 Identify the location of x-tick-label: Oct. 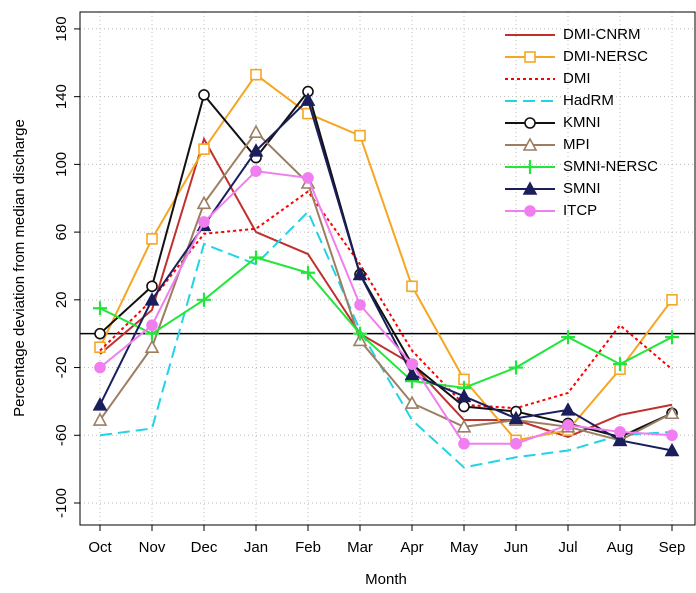
(100, 547).